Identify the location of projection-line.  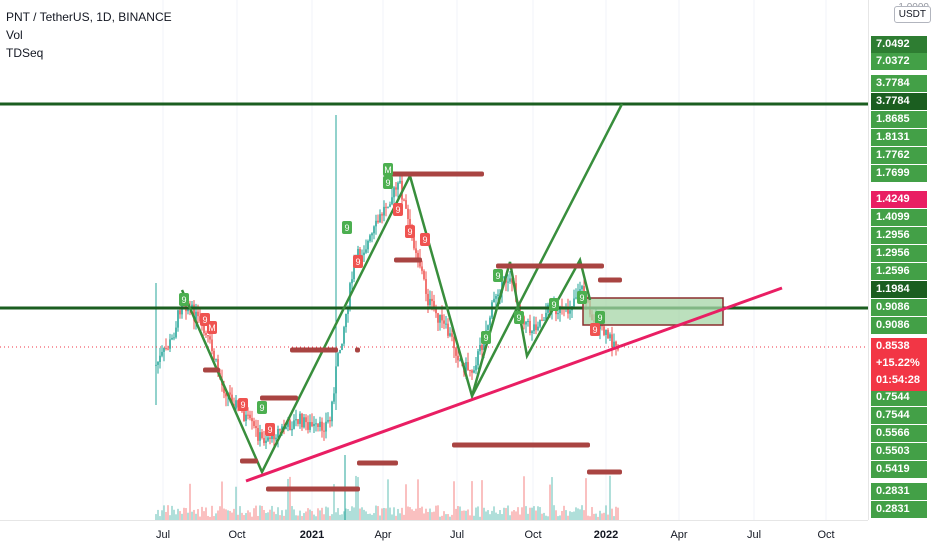
(547, 250).